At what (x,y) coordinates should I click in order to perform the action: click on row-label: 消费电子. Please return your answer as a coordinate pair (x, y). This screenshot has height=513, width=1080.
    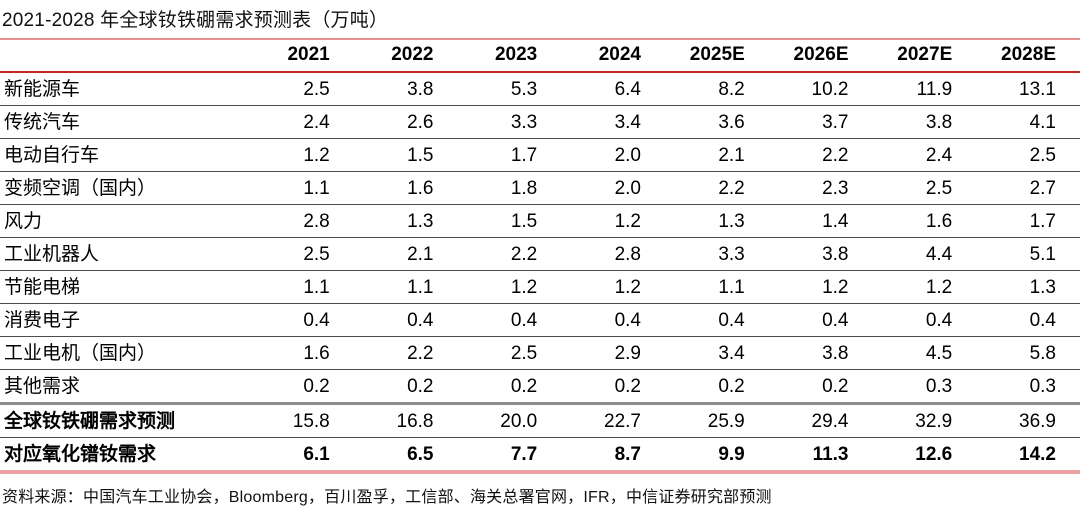
    Looking at the image, I should click on (125, 320).